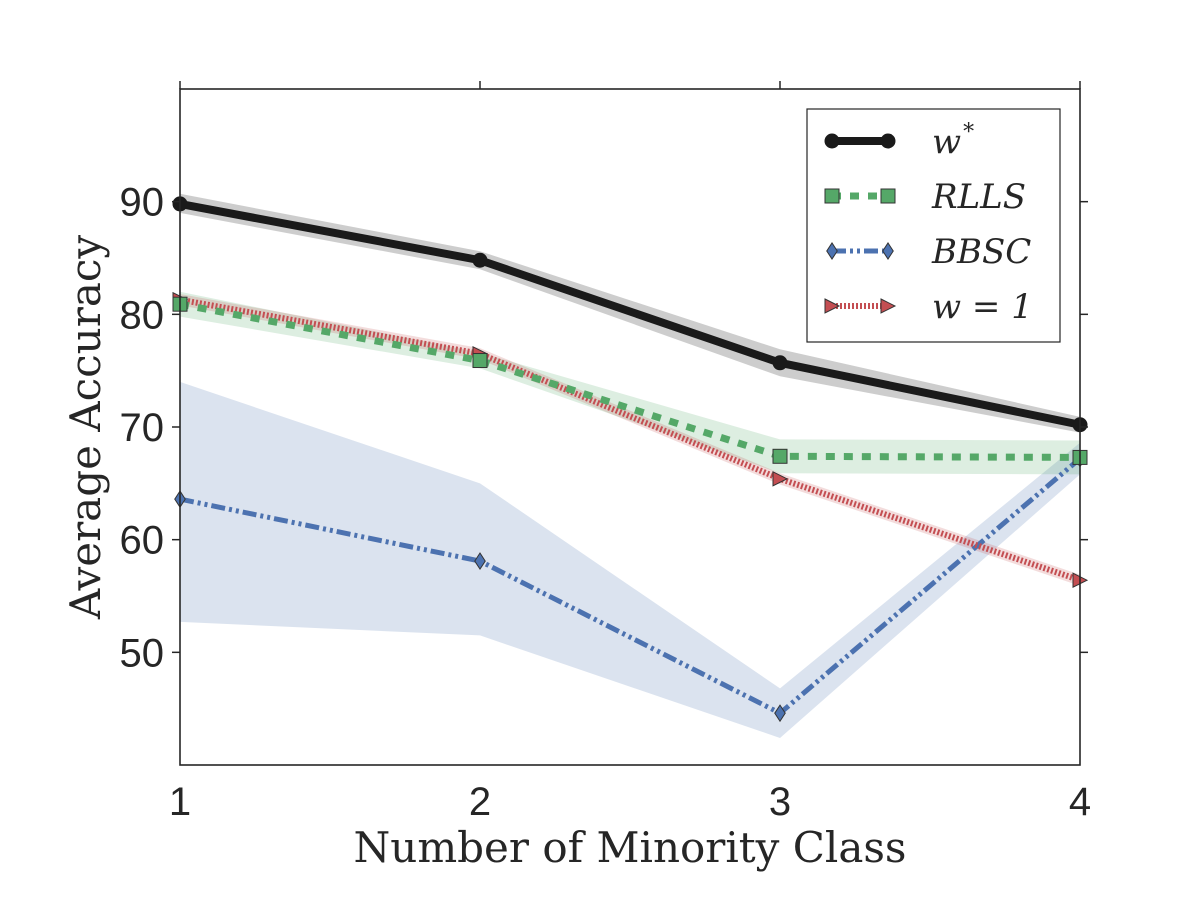 The height and width of the screenshot is (900, 1200). I want to click on xtick-label-3: 3, so click(780, 802).